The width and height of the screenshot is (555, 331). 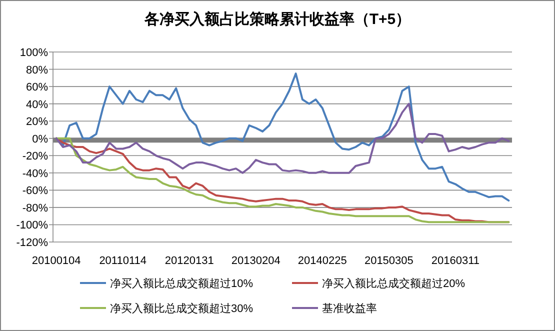 I want to click on y-tick-label: -40%, so click(x=35, y=174).